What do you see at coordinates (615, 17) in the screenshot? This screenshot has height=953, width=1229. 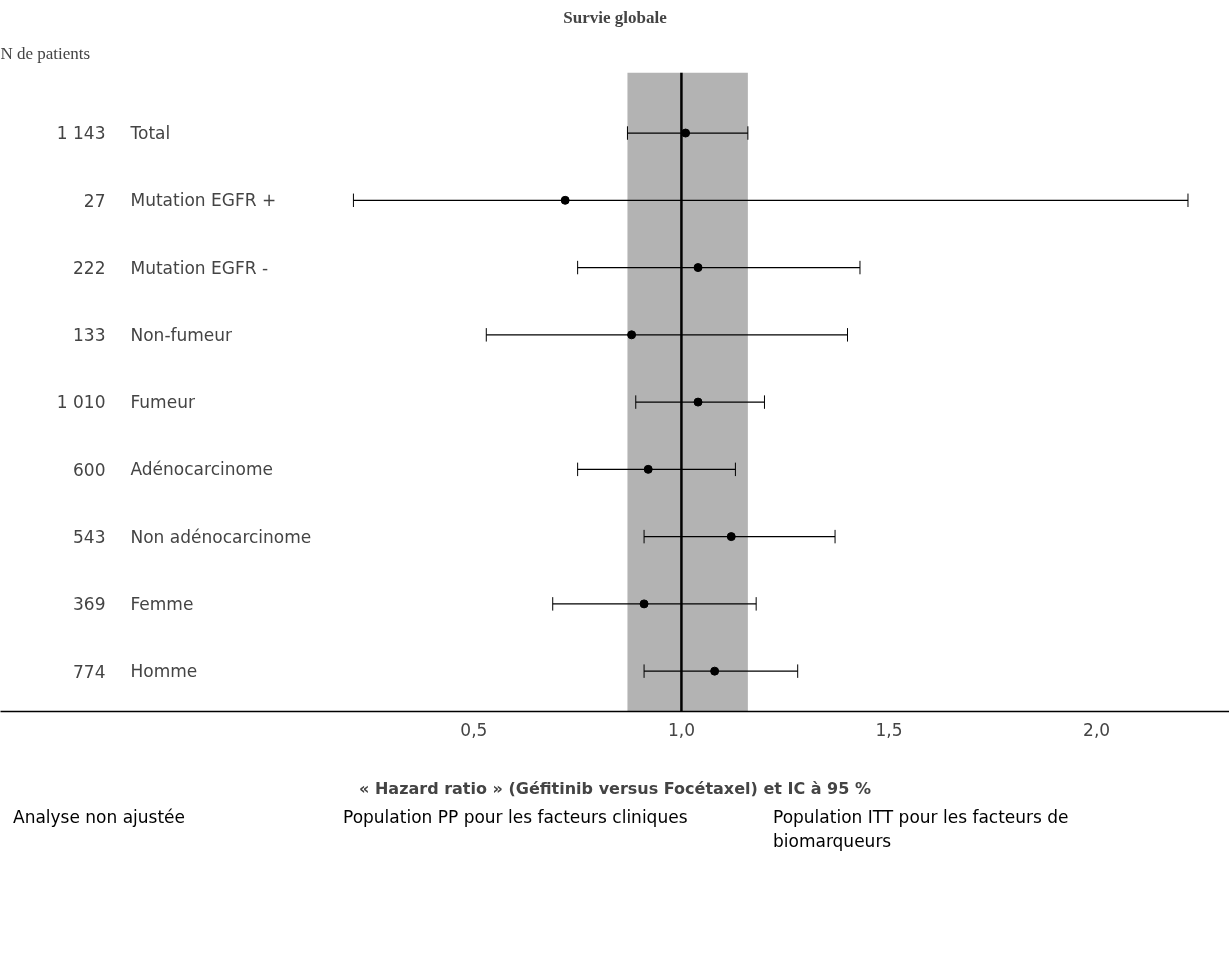 I see `chart-title: Survie globale` at bounding box center [615, 17].